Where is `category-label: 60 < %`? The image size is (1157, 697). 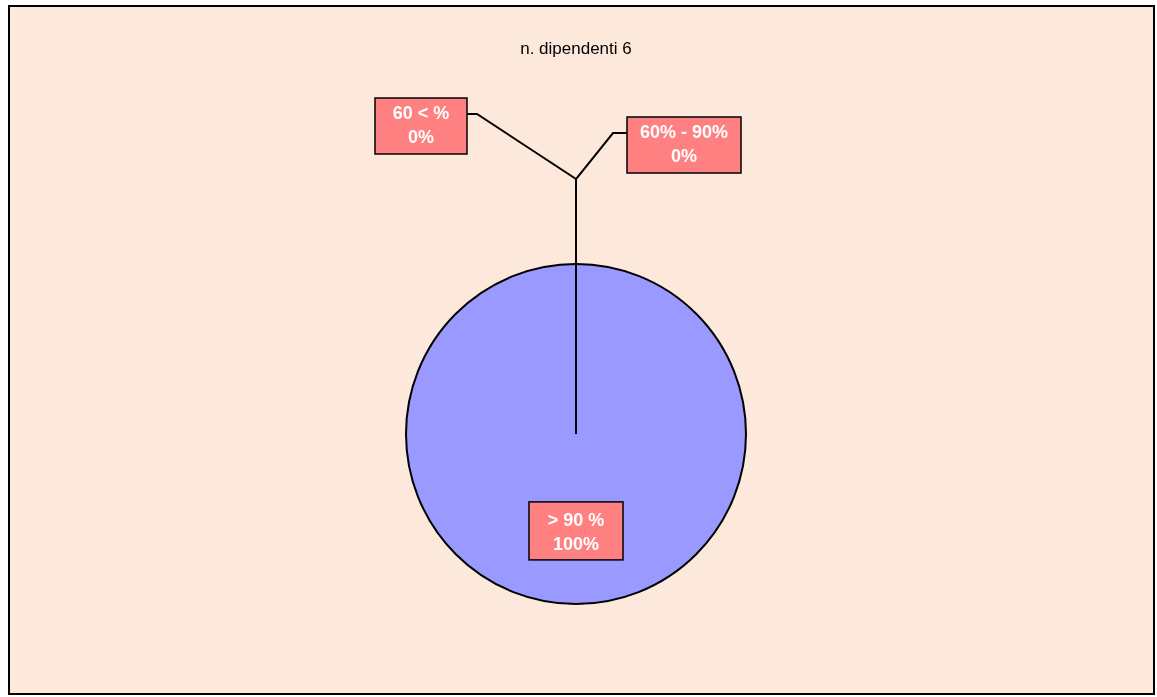 category-label: 60 < % is located at coordinates (421, 113).